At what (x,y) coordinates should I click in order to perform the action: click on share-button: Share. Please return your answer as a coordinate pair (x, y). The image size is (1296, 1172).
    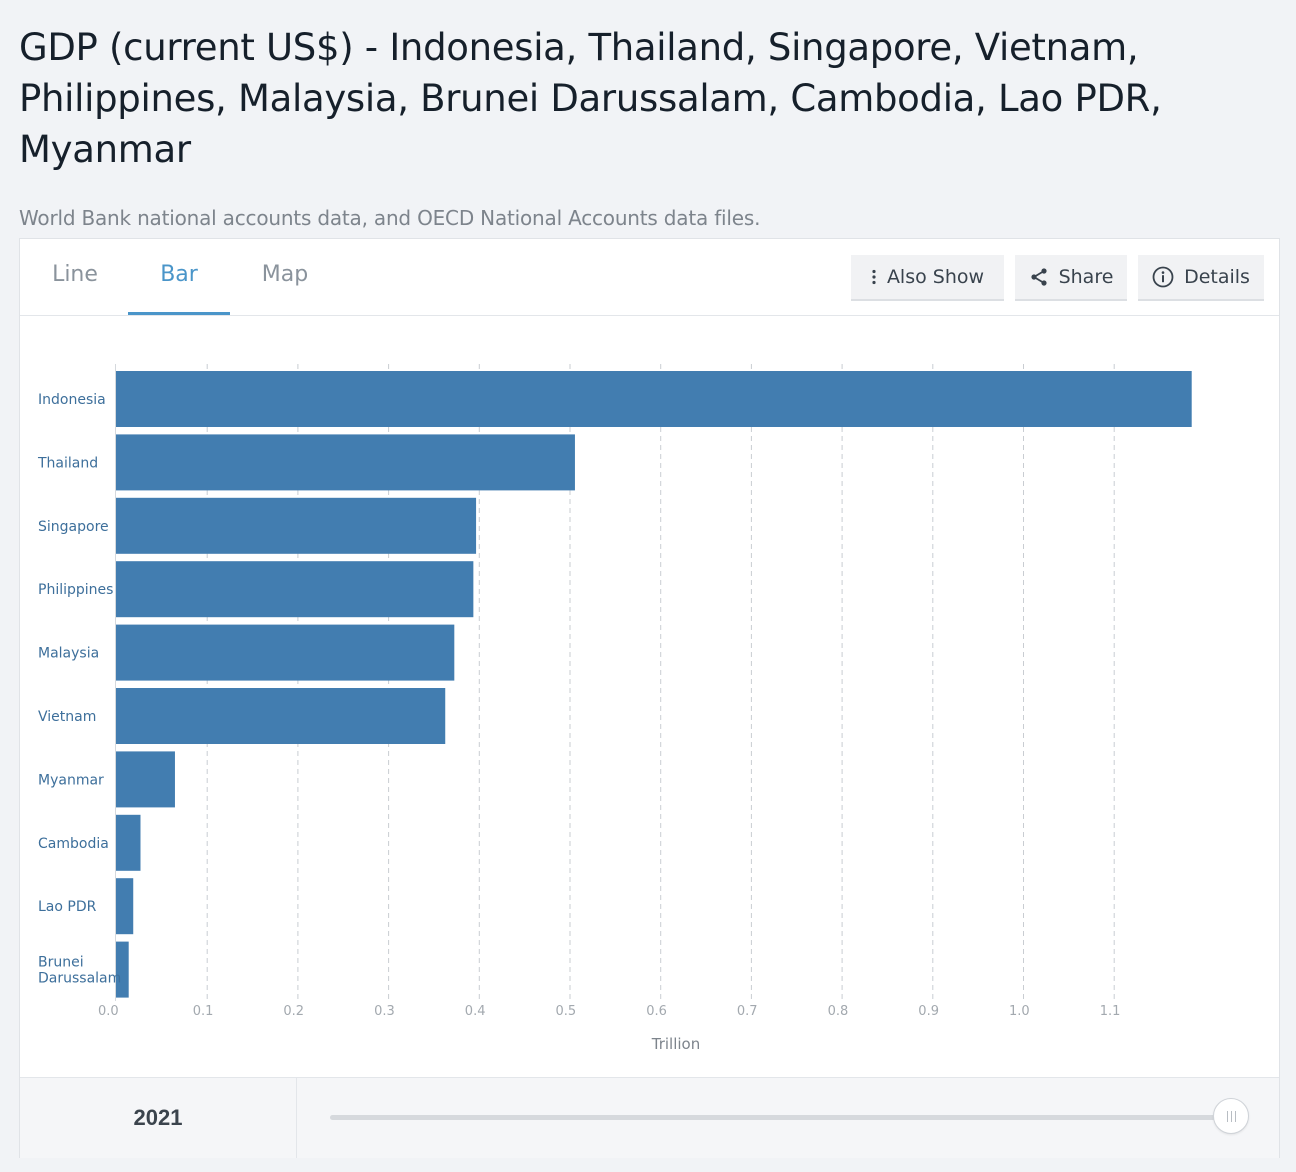
    Looking at the image, I should click on (1071, 278).